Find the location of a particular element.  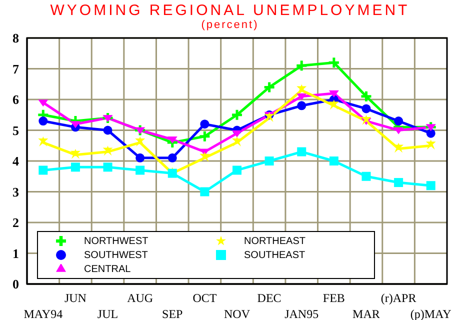

x-tick-label: MAR is located at coordinates (366, 313).